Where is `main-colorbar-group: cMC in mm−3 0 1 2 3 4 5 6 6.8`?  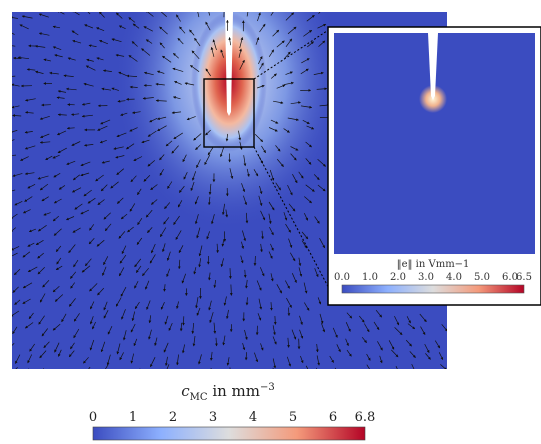
main-colorbar-group: cMC in mm−3 0 1 2 3 4 5 6 6.8 is located at coordinates (232, 411).